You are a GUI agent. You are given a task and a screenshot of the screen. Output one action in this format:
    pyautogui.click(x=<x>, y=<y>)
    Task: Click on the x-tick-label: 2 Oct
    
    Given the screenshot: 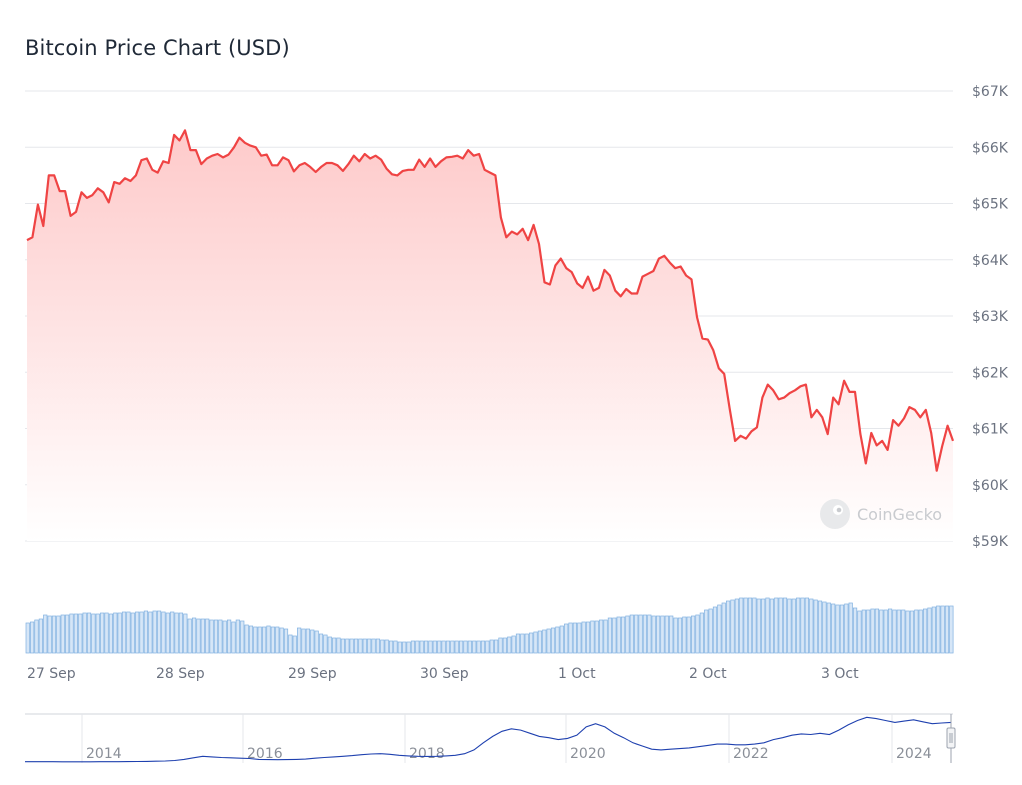 What is the action you would take?
    pyautogui.click(x=708, y=674)
    